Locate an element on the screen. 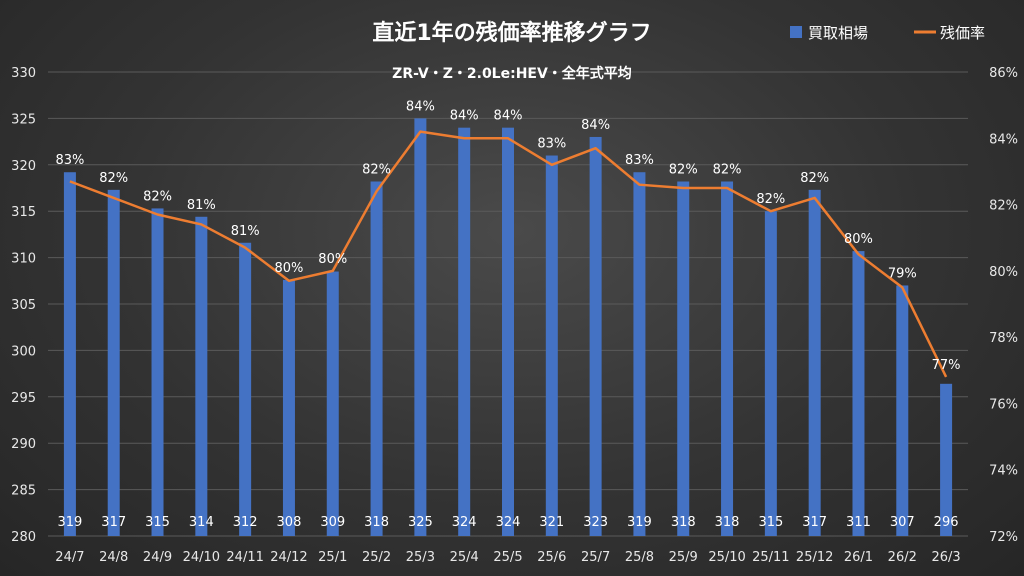  legend-swatch-bar is located at coordinates (796, 32).